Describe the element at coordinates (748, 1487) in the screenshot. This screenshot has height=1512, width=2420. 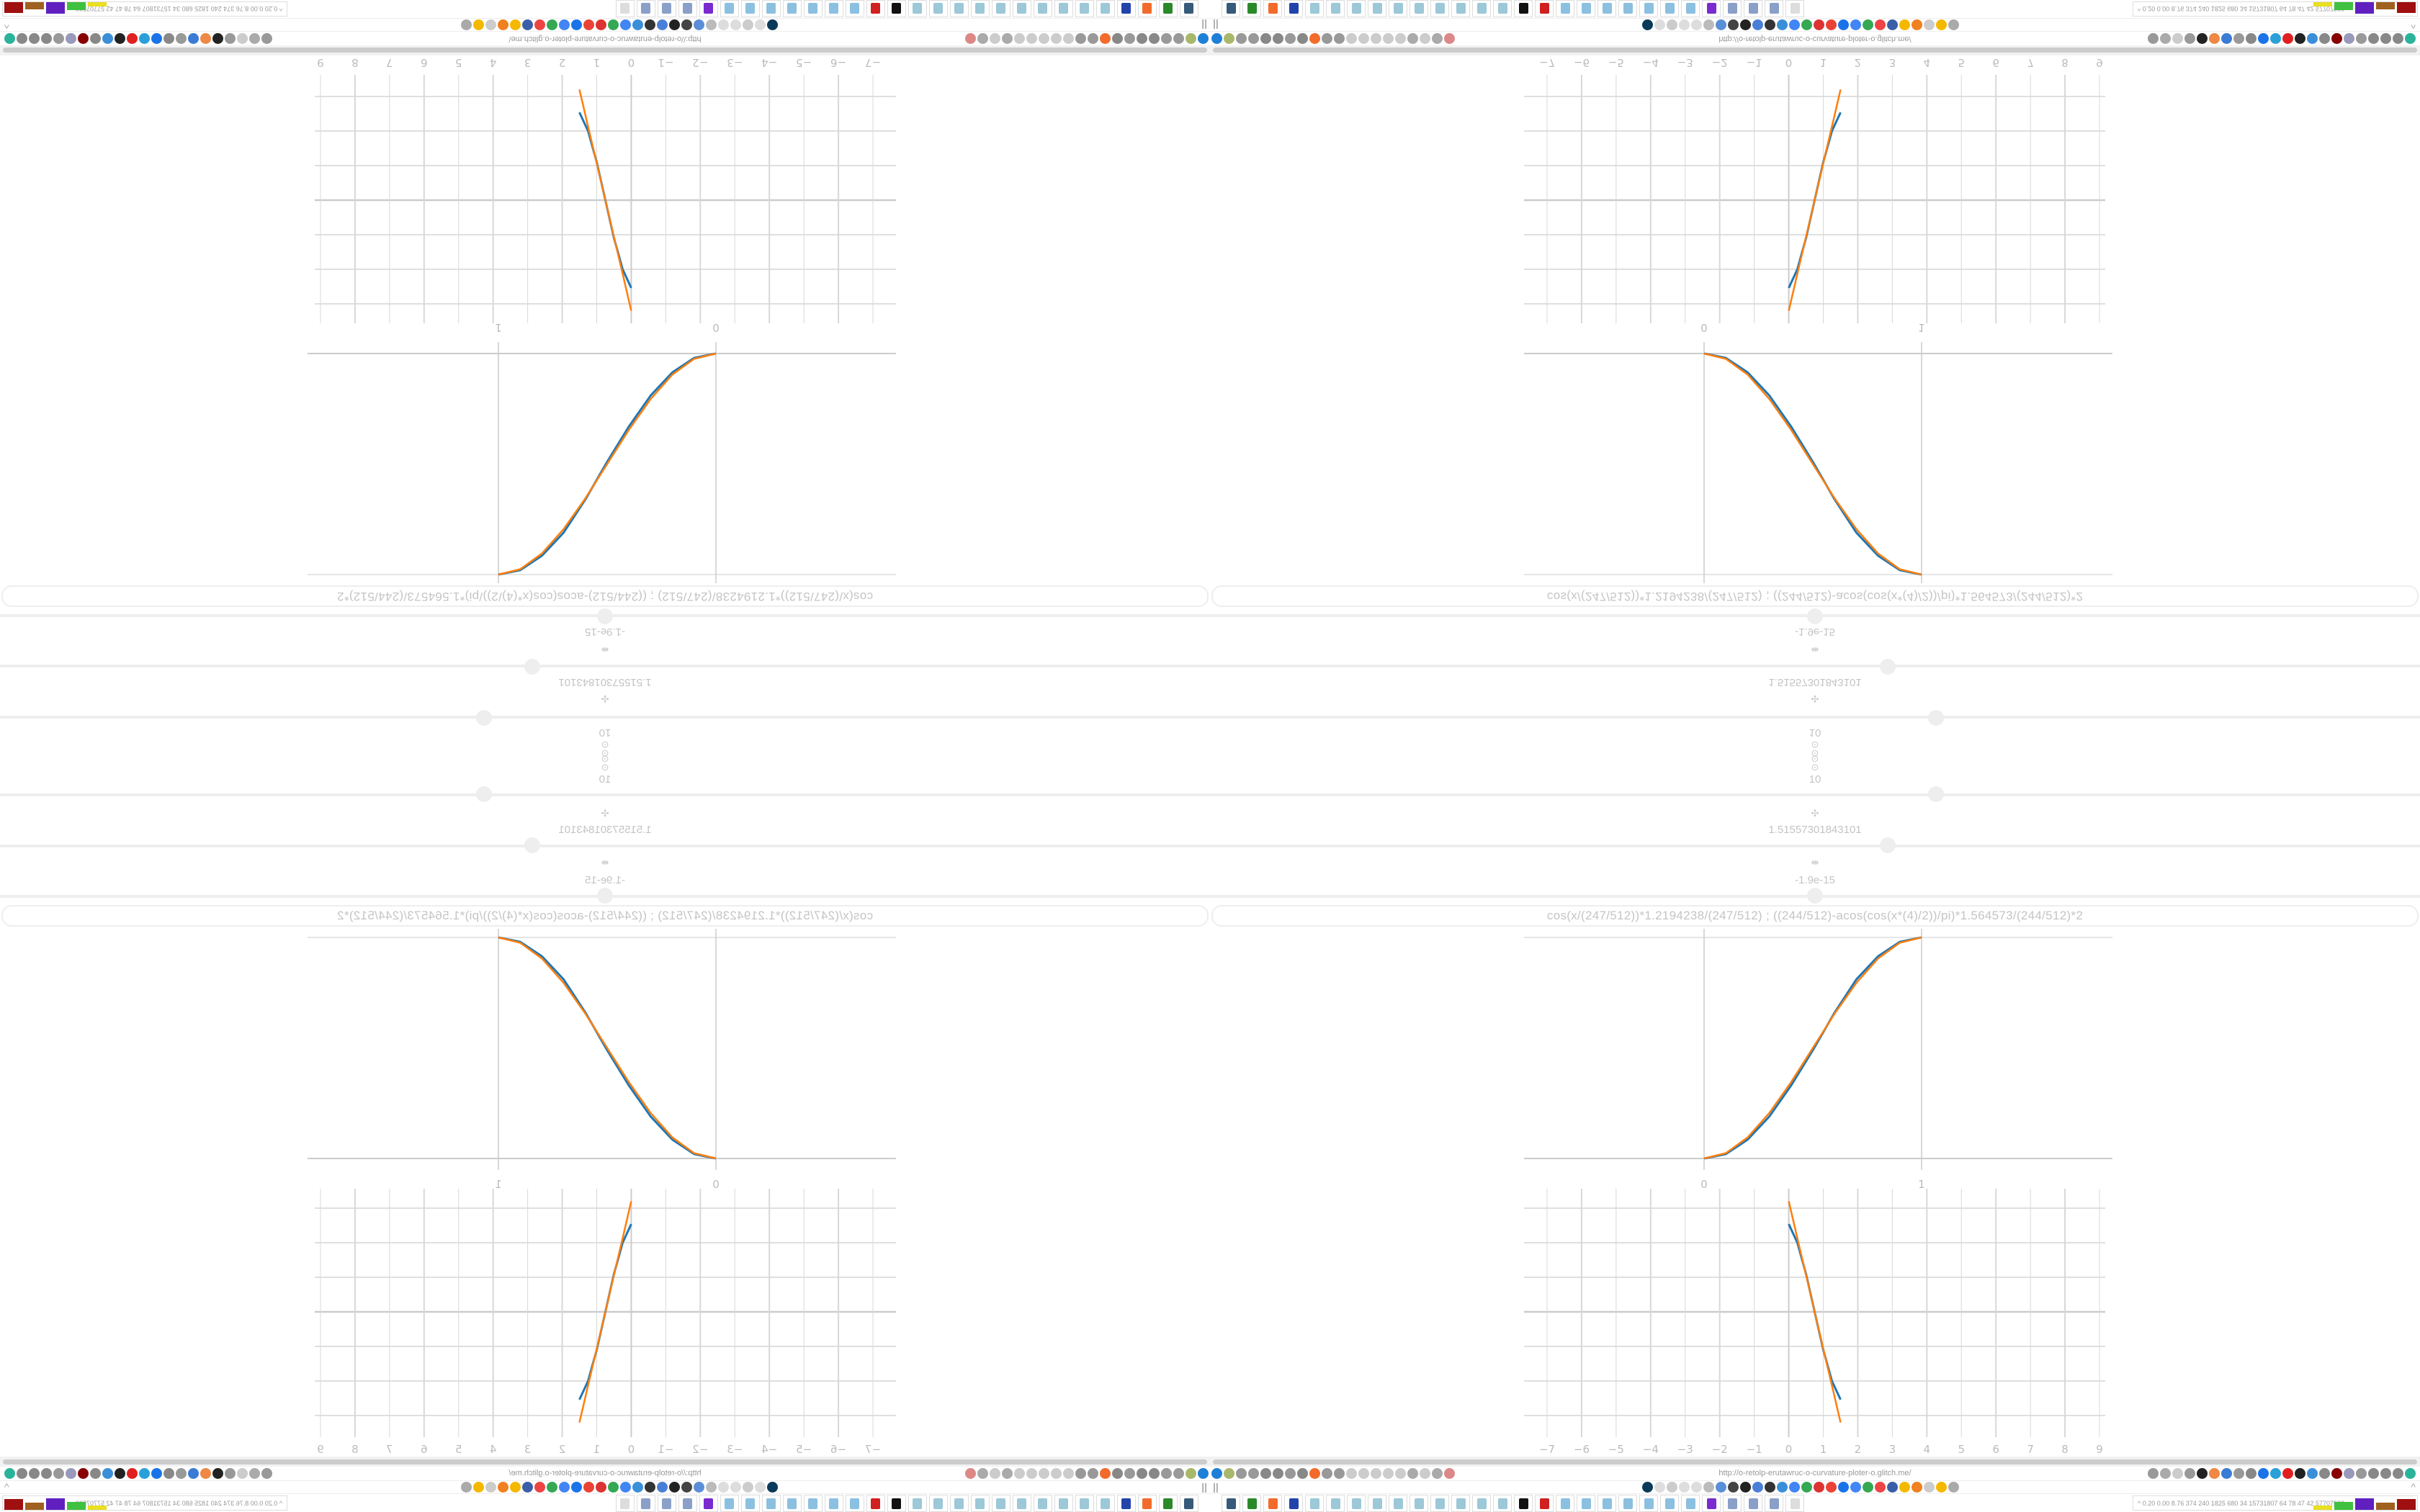
I see `cc-icon` at that location.